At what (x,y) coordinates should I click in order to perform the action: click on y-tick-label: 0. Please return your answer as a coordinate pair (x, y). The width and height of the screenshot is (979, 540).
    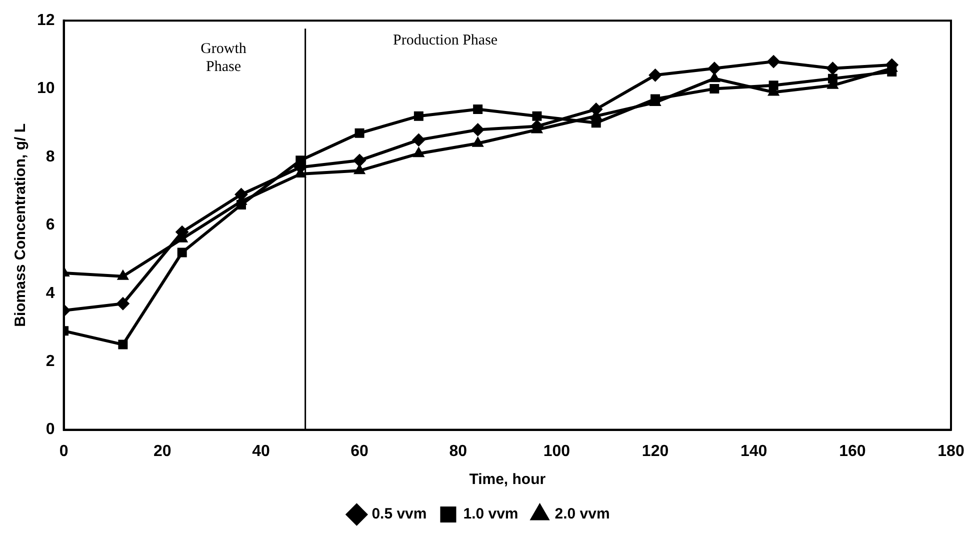
    Looking at the image, I should click on (50, 429).